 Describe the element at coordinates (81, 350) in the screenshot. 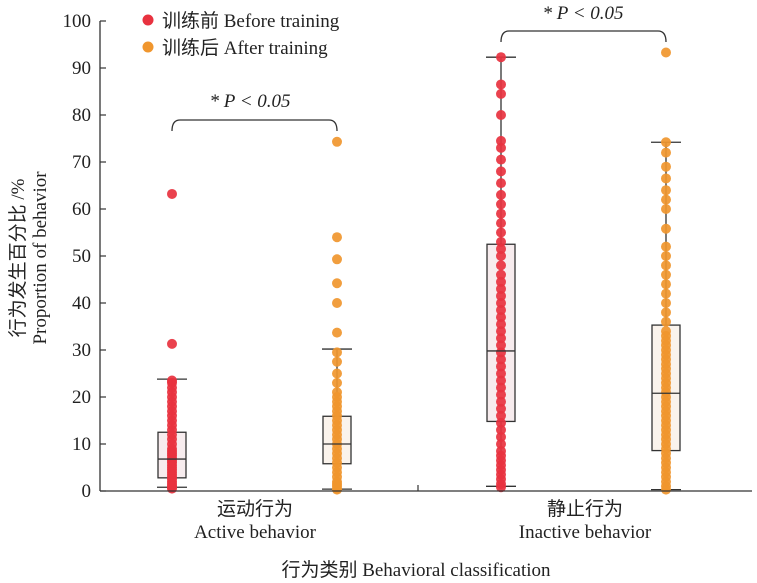

I see `y-tick-label-30: 30` at that location.